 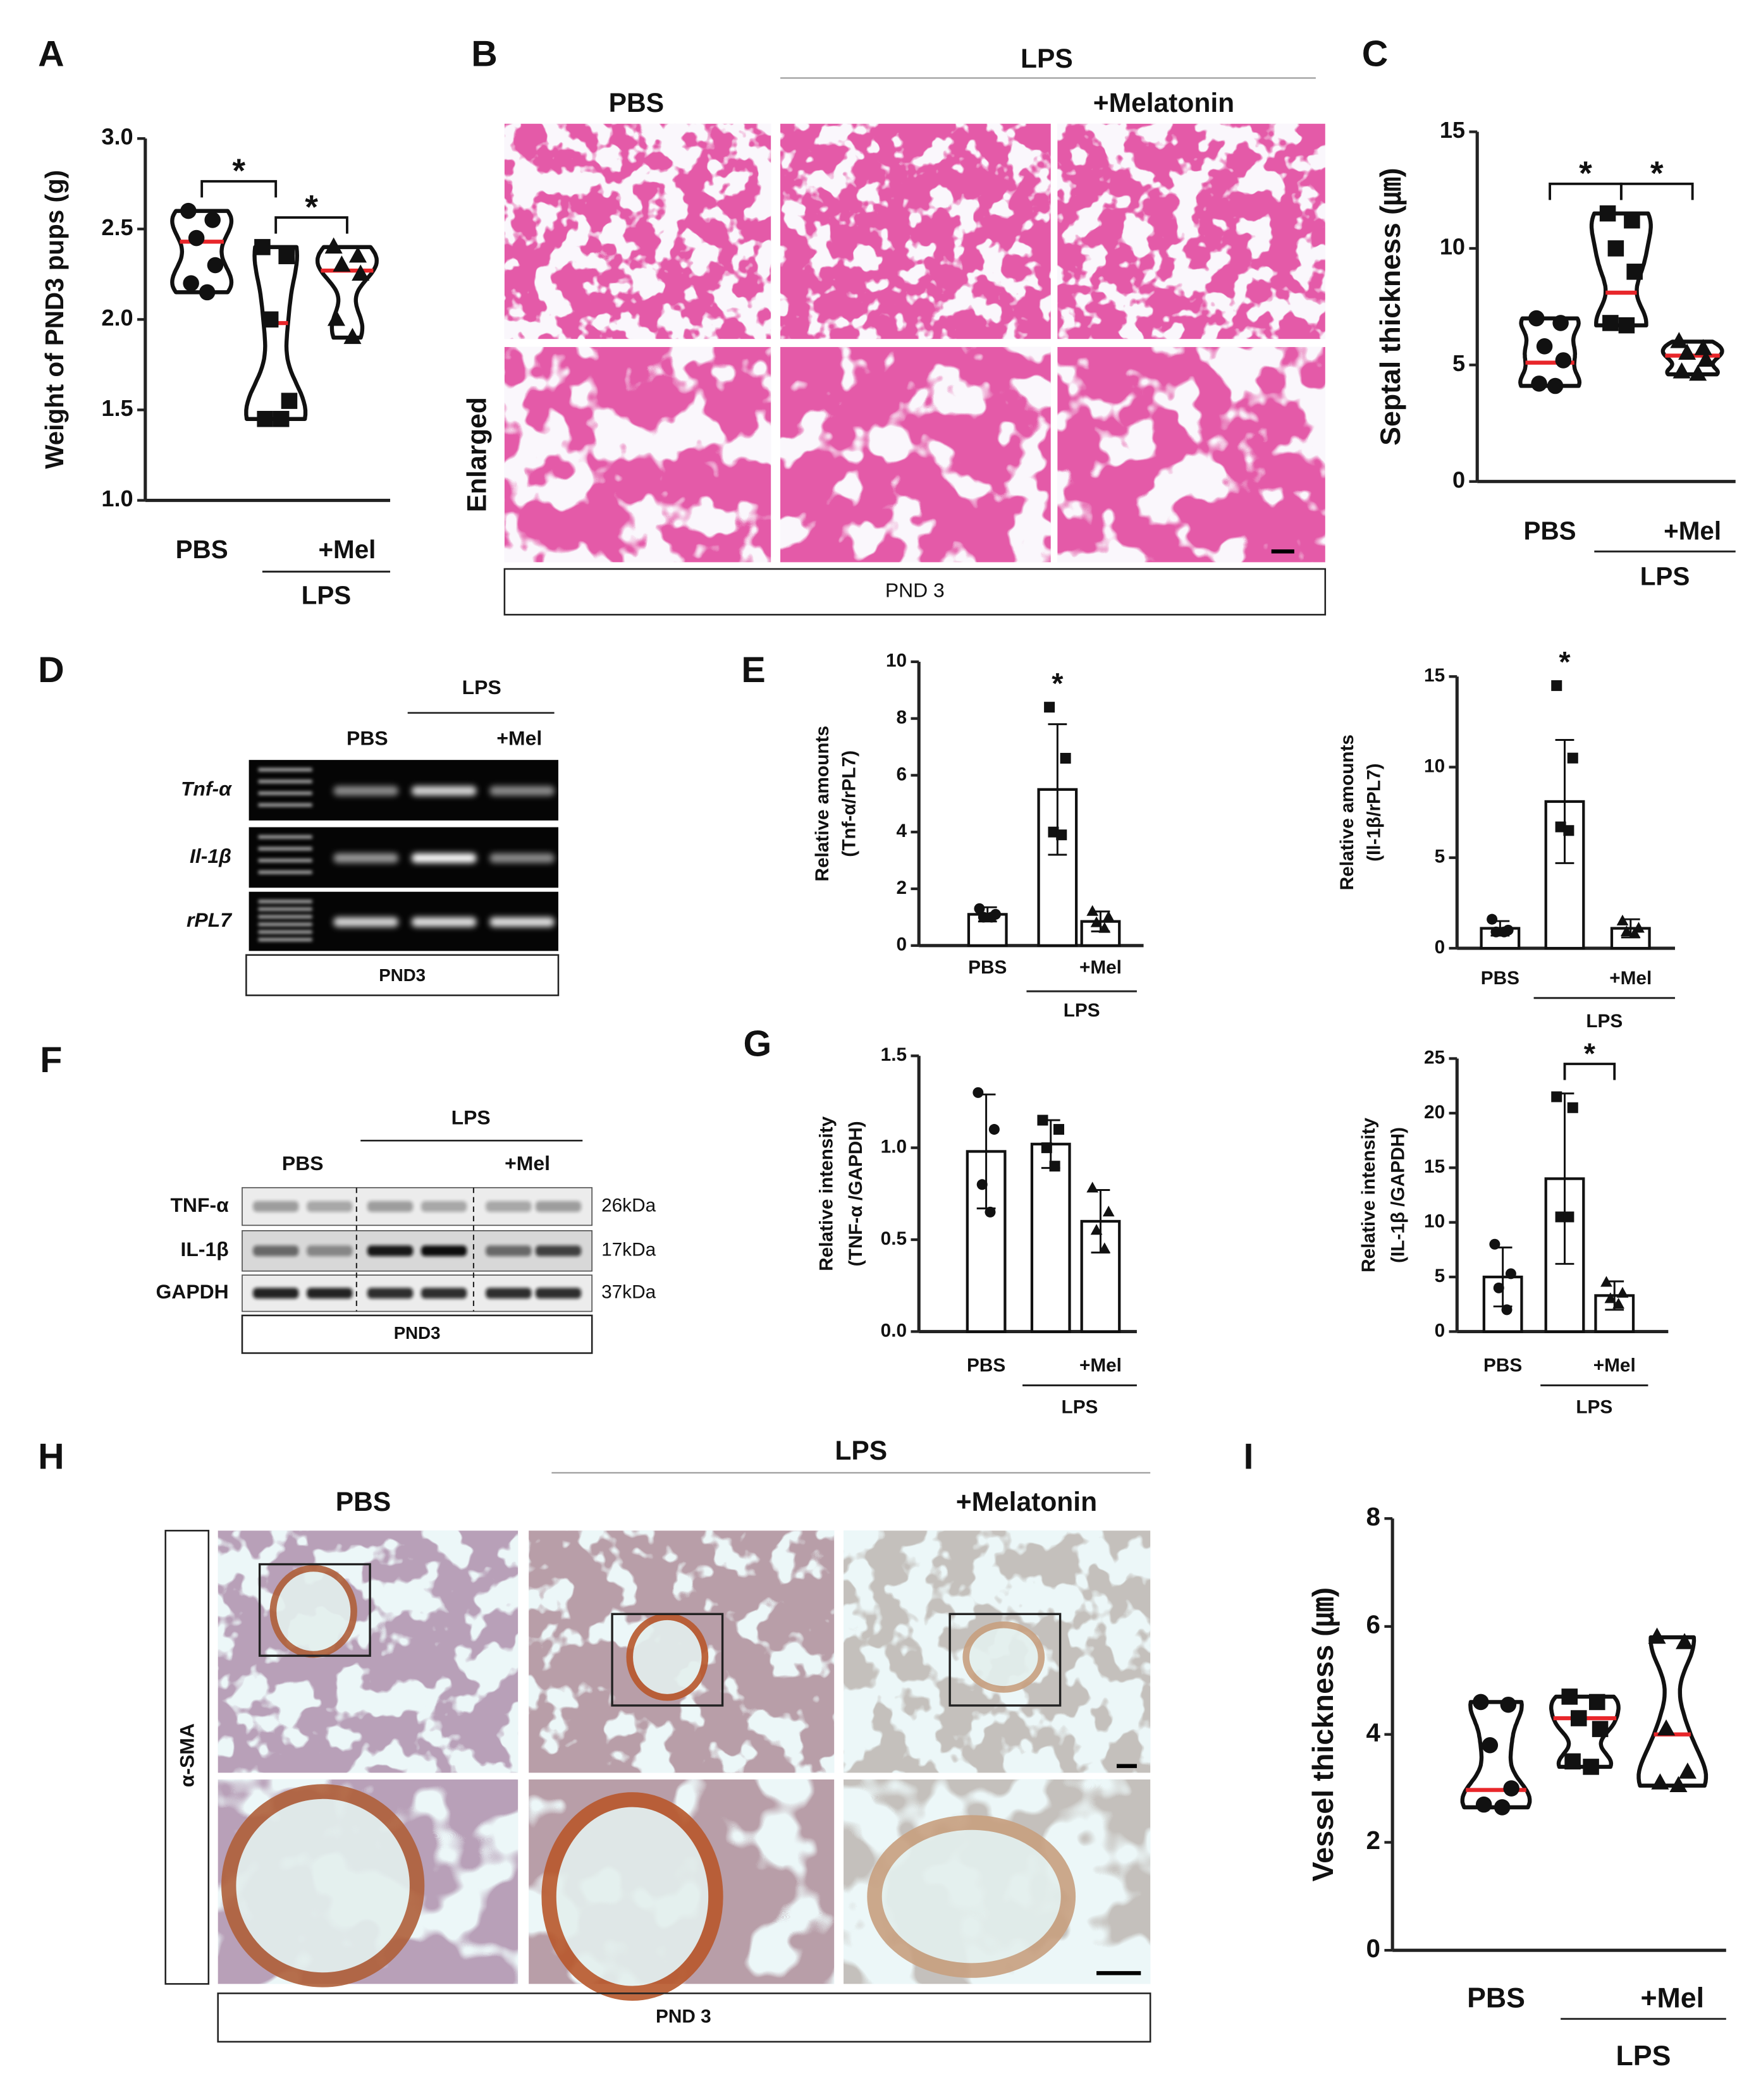 I want to click on y-axis-label: (IL-1β /GAPDH), so click(x=1398, y=1195).